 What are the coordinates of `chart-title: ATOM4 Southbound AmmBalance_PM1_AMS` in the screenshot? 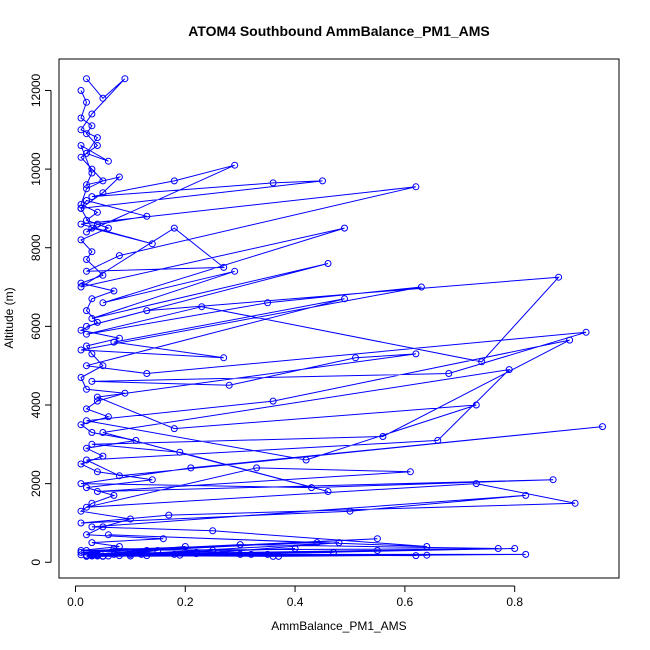 It's located at (339, 31).